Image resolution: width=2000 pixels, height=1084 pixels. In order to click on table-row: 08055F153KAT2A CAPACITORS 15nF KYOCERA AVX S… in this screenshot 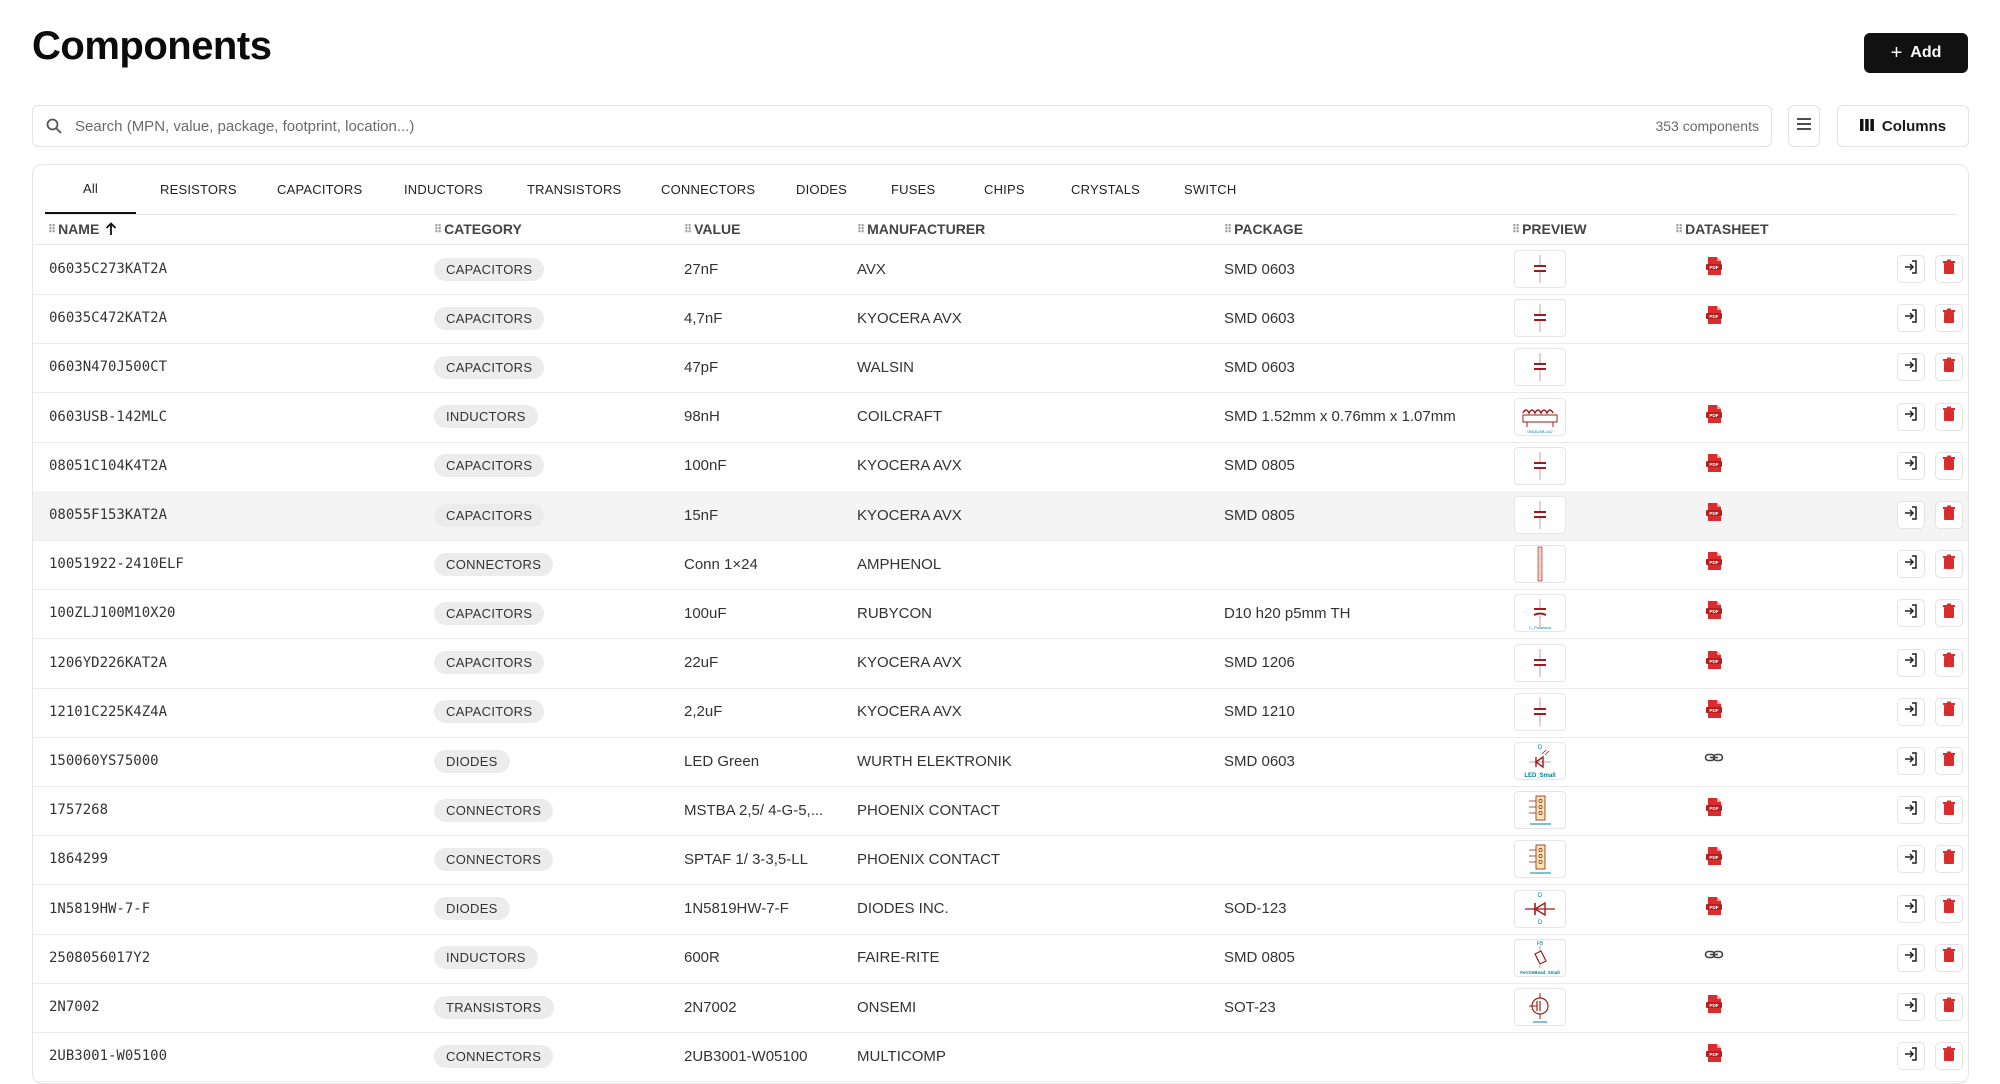, I will do `click(1000, 516)`.